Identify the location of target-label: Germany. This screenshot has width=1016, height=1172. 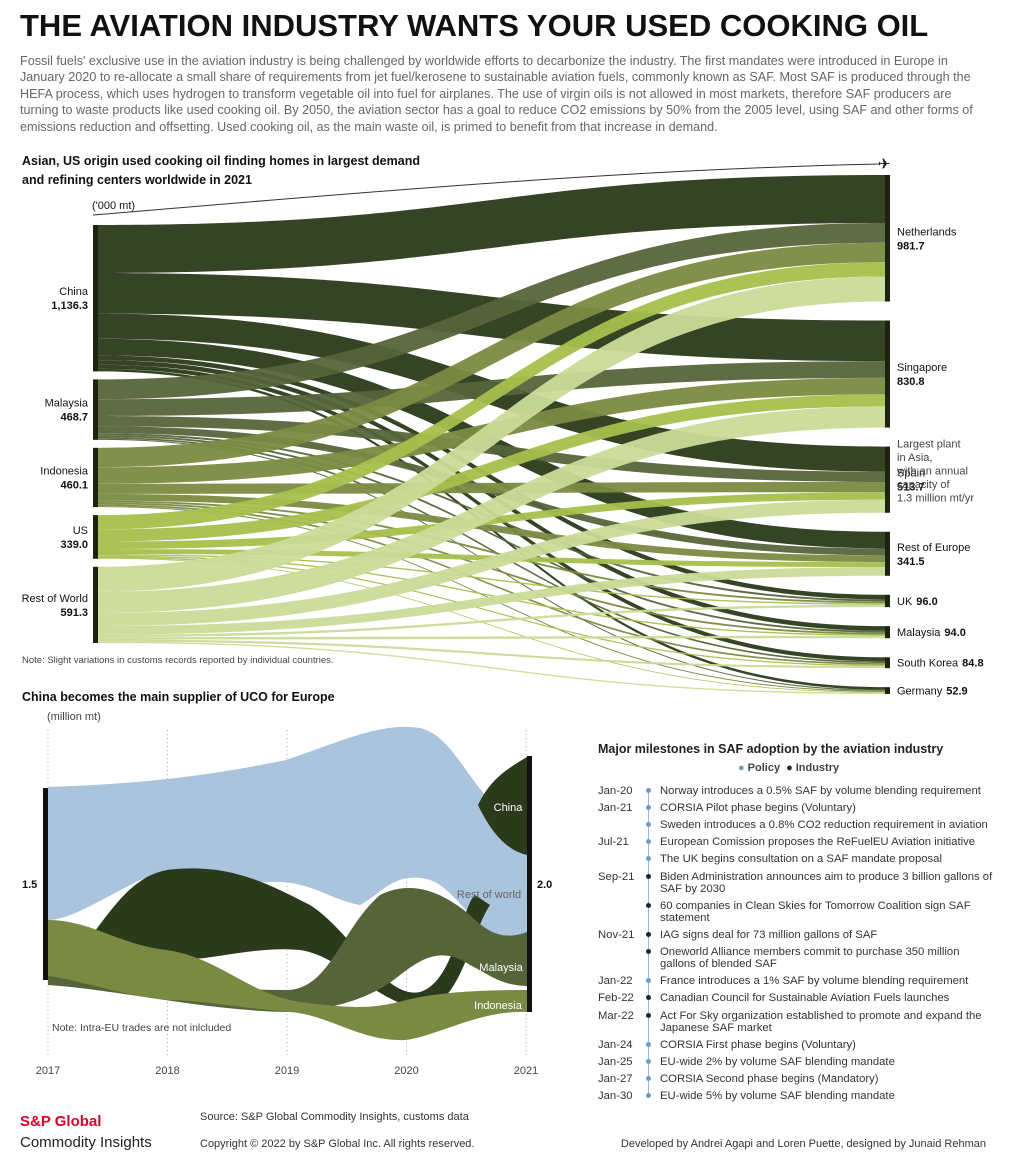
(920, 692).